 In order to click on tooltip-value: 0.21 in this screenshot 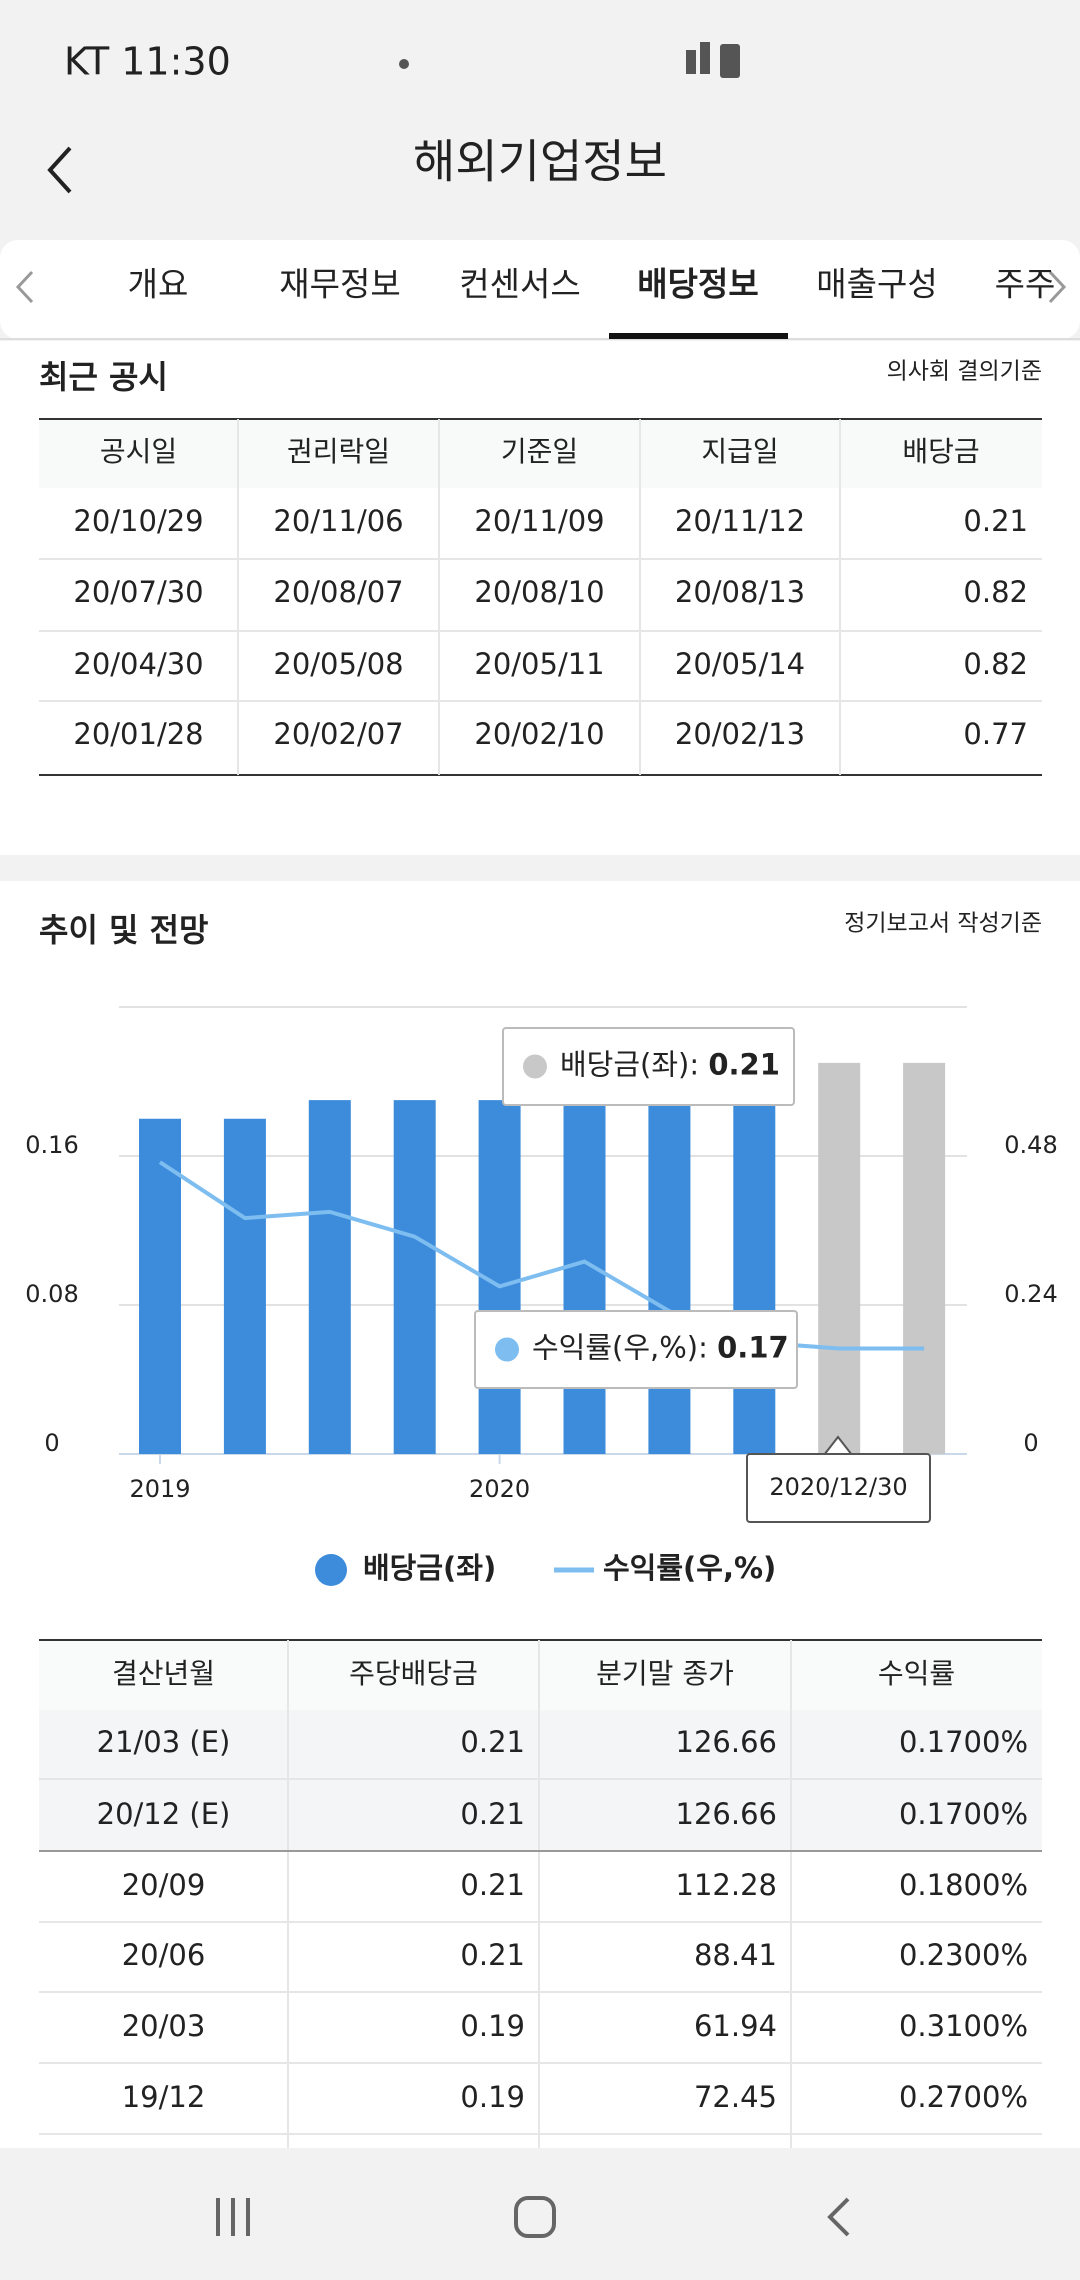, I will do `click(744, 1065)`.